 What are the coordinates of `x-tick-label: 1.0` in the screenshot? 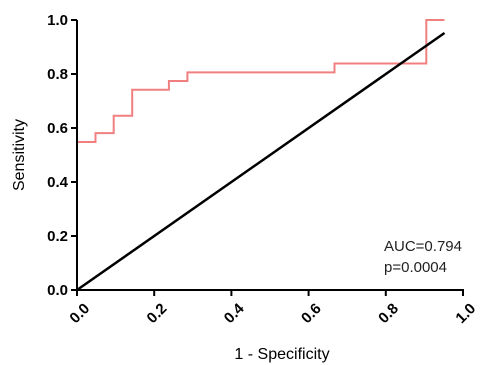 It's located at (465, 313).